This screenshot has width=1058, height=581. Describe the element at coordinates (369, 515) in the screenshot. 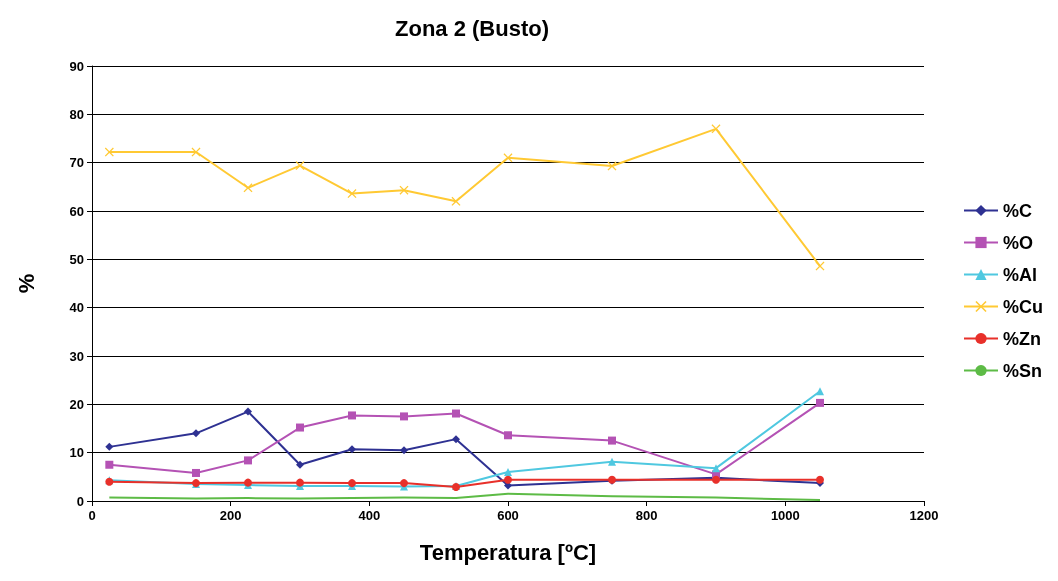

I see `x-tick-label: 400` at that location.